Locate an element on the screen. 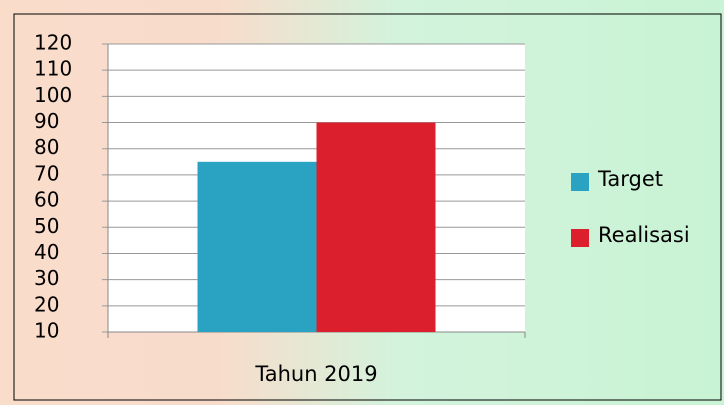  y-tick-label: 60 is located at coordinates (46, 200).